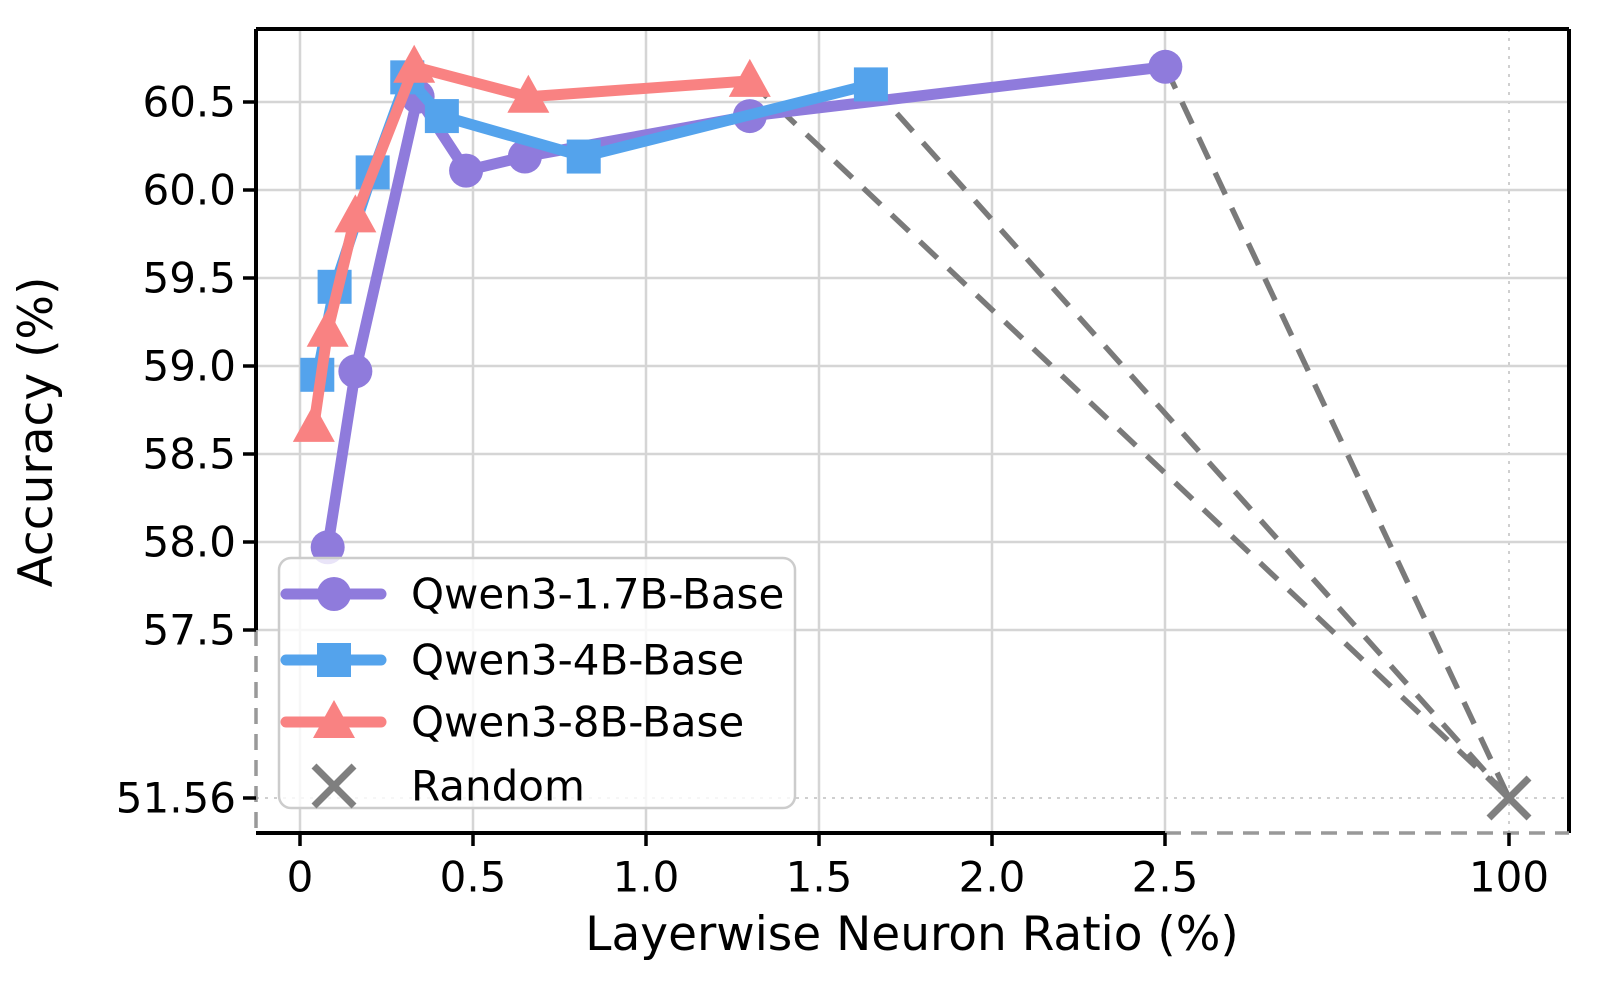 The image size is (1600, 1000). I want to click on legend-label-qwen3-8b-base: Qwen3-8B-Base, so click(577, 722).